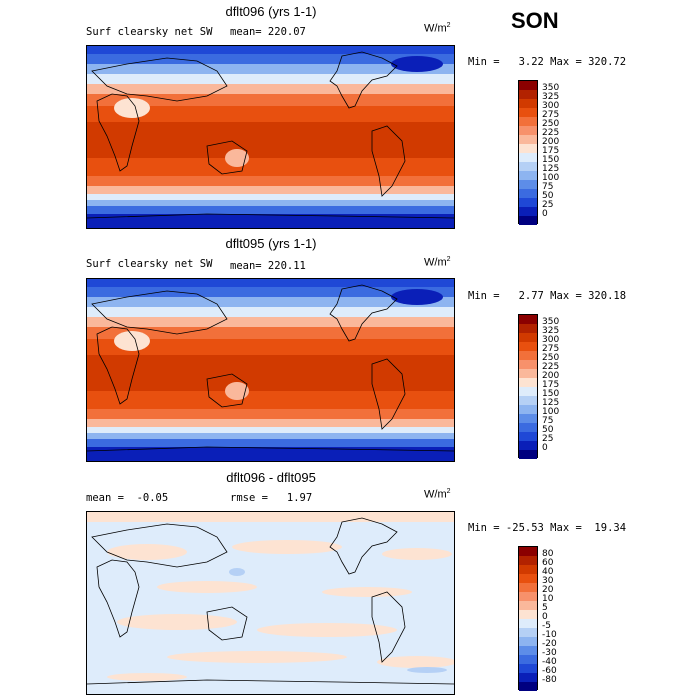 Image resolution: width=700 pixels, height=700 pixels. Describe the element at coordinates (127, 498) in the screenshot. I see `panel-3-mean-label: mean = -0.05` at that location.